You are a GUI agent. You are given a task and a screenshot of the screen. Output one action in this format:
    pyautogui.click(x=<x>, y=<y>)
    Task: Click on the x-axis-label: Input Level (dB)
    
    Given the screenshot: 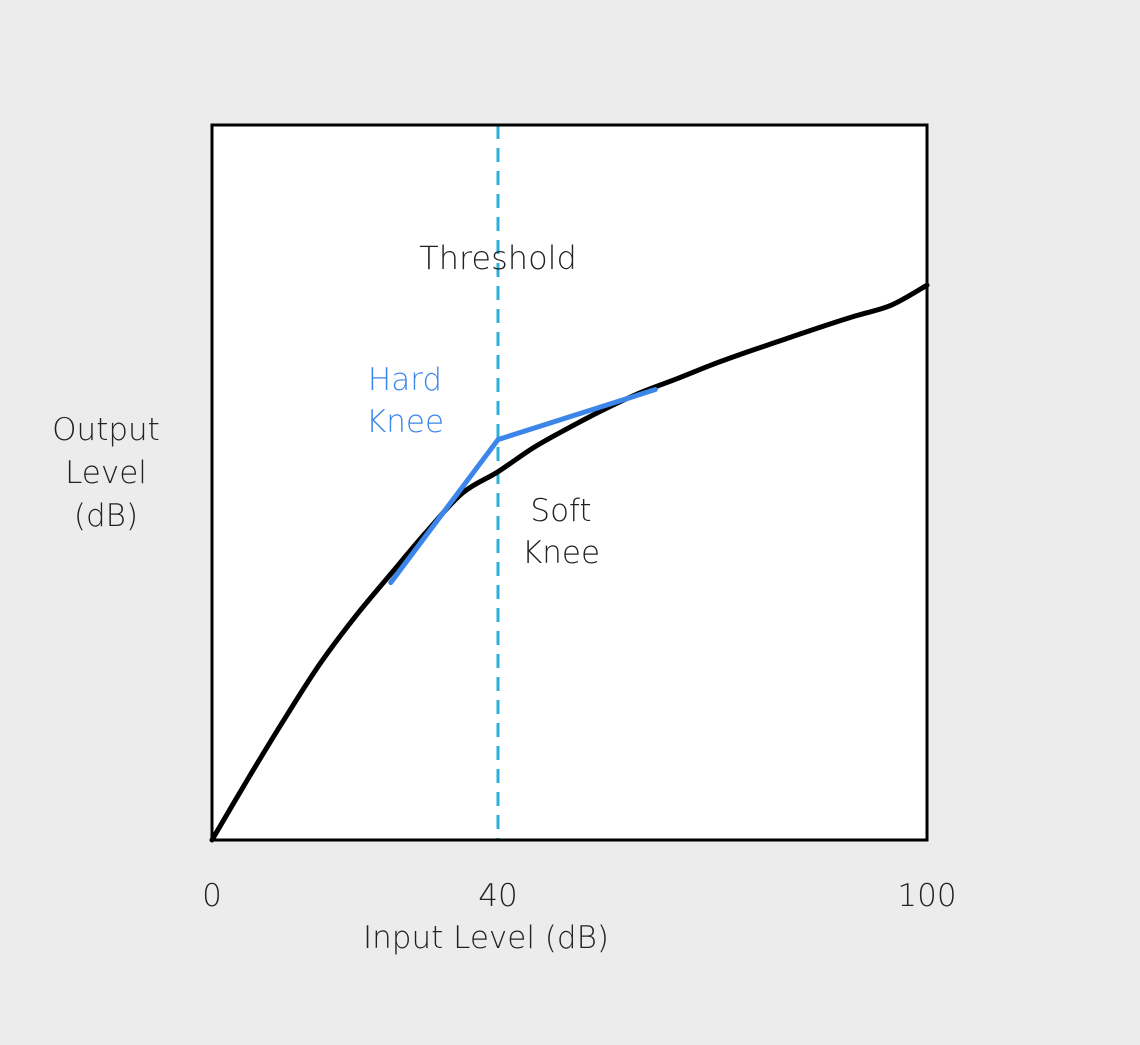 What is the action you would take?
    pyautogui.click(x=486, y=938)
    